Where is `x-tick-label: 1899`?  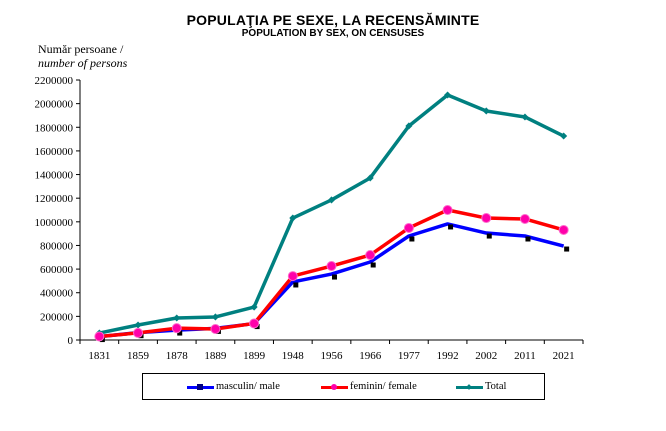
x-tick-label: 1899 is located at coordinates (254, 356).